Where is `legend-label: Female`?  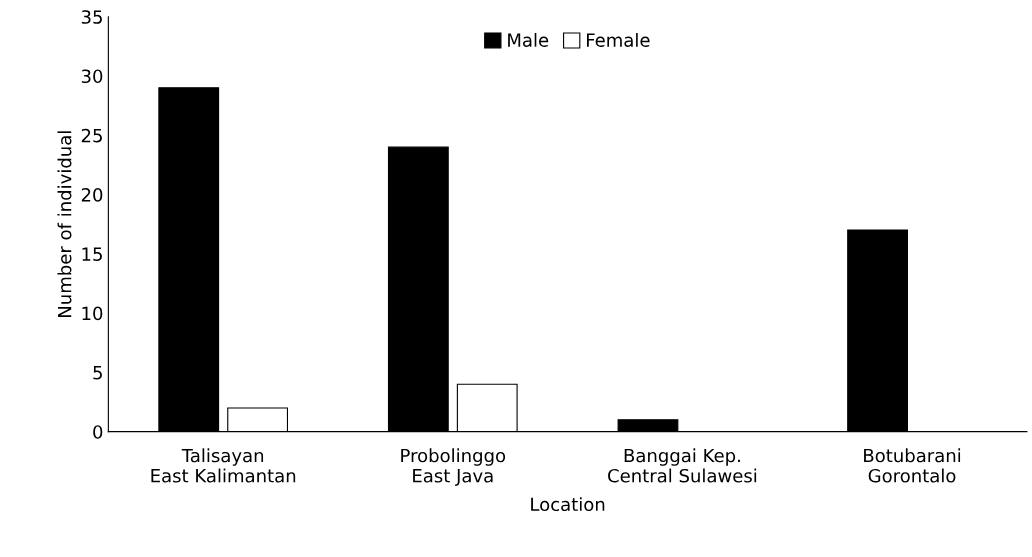 legend-label: Female is located at coordinates (618, 39).